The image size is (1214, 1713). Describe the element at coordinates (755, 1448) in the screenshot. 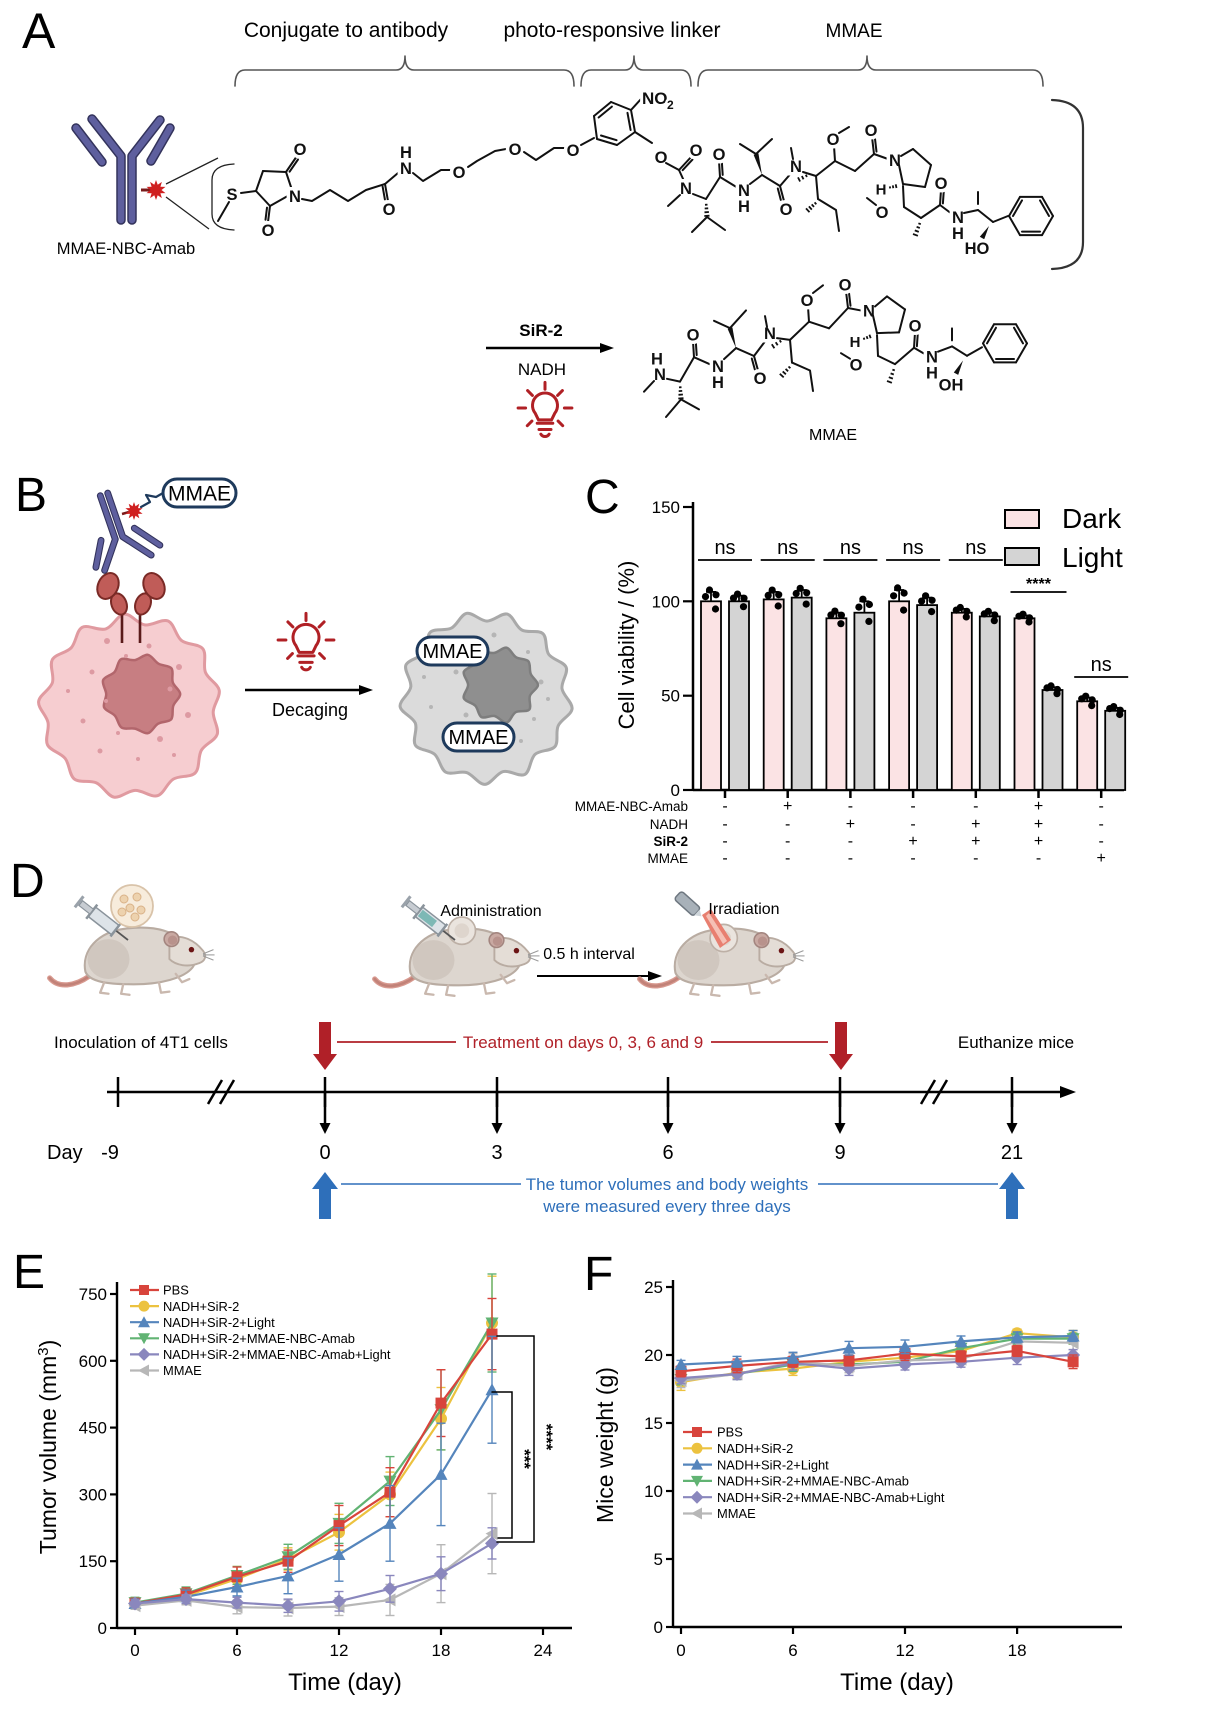

I see `svg-text: NADH+SiR-2` at that location.